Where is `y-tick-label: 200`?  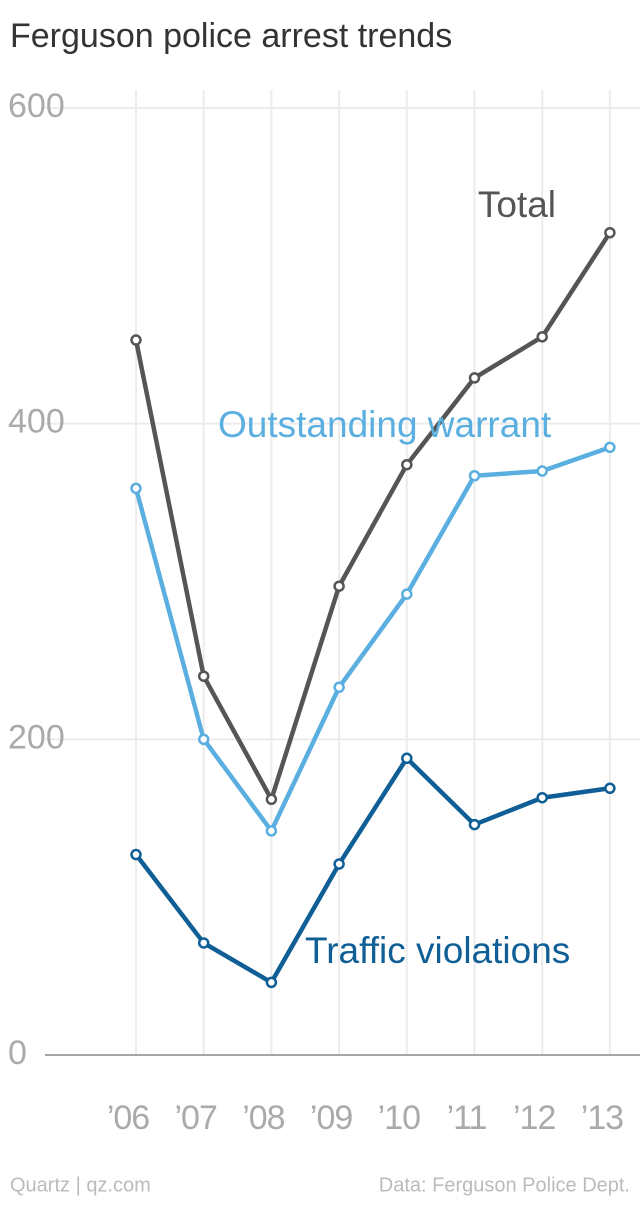 y-tick-label: 200 is located at coordinates (36, 737).